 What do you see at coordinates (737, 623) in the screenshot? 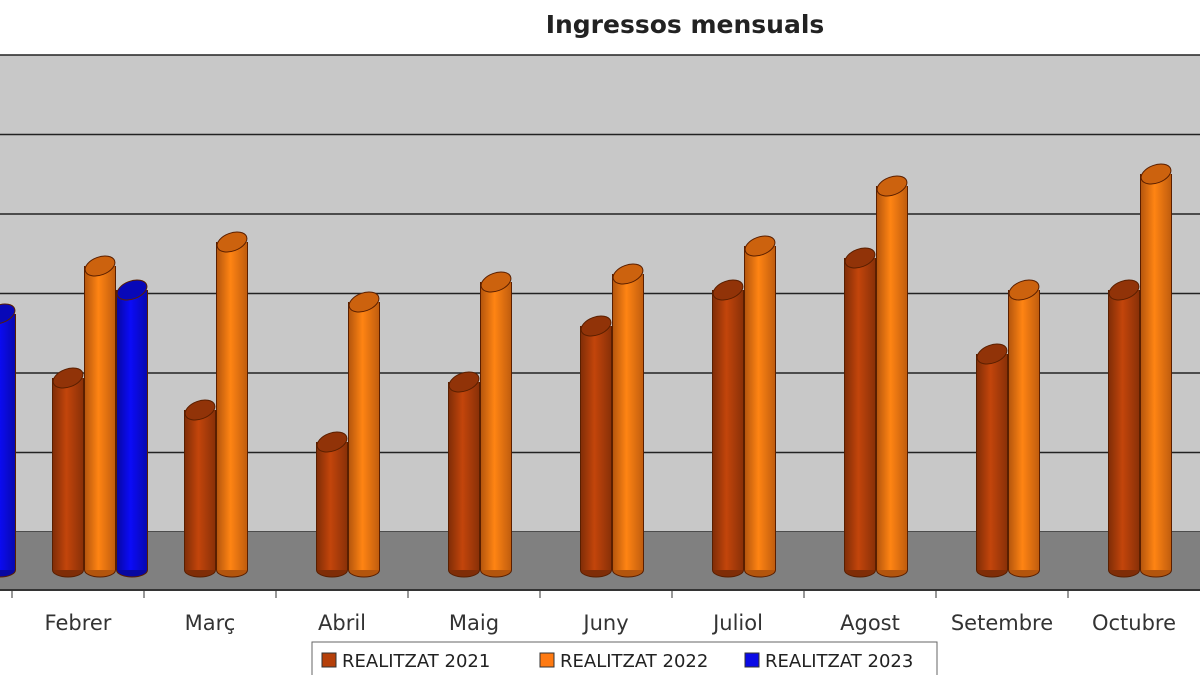
I see `x-tick-label: Juliol` at bounding box center [737, 623].